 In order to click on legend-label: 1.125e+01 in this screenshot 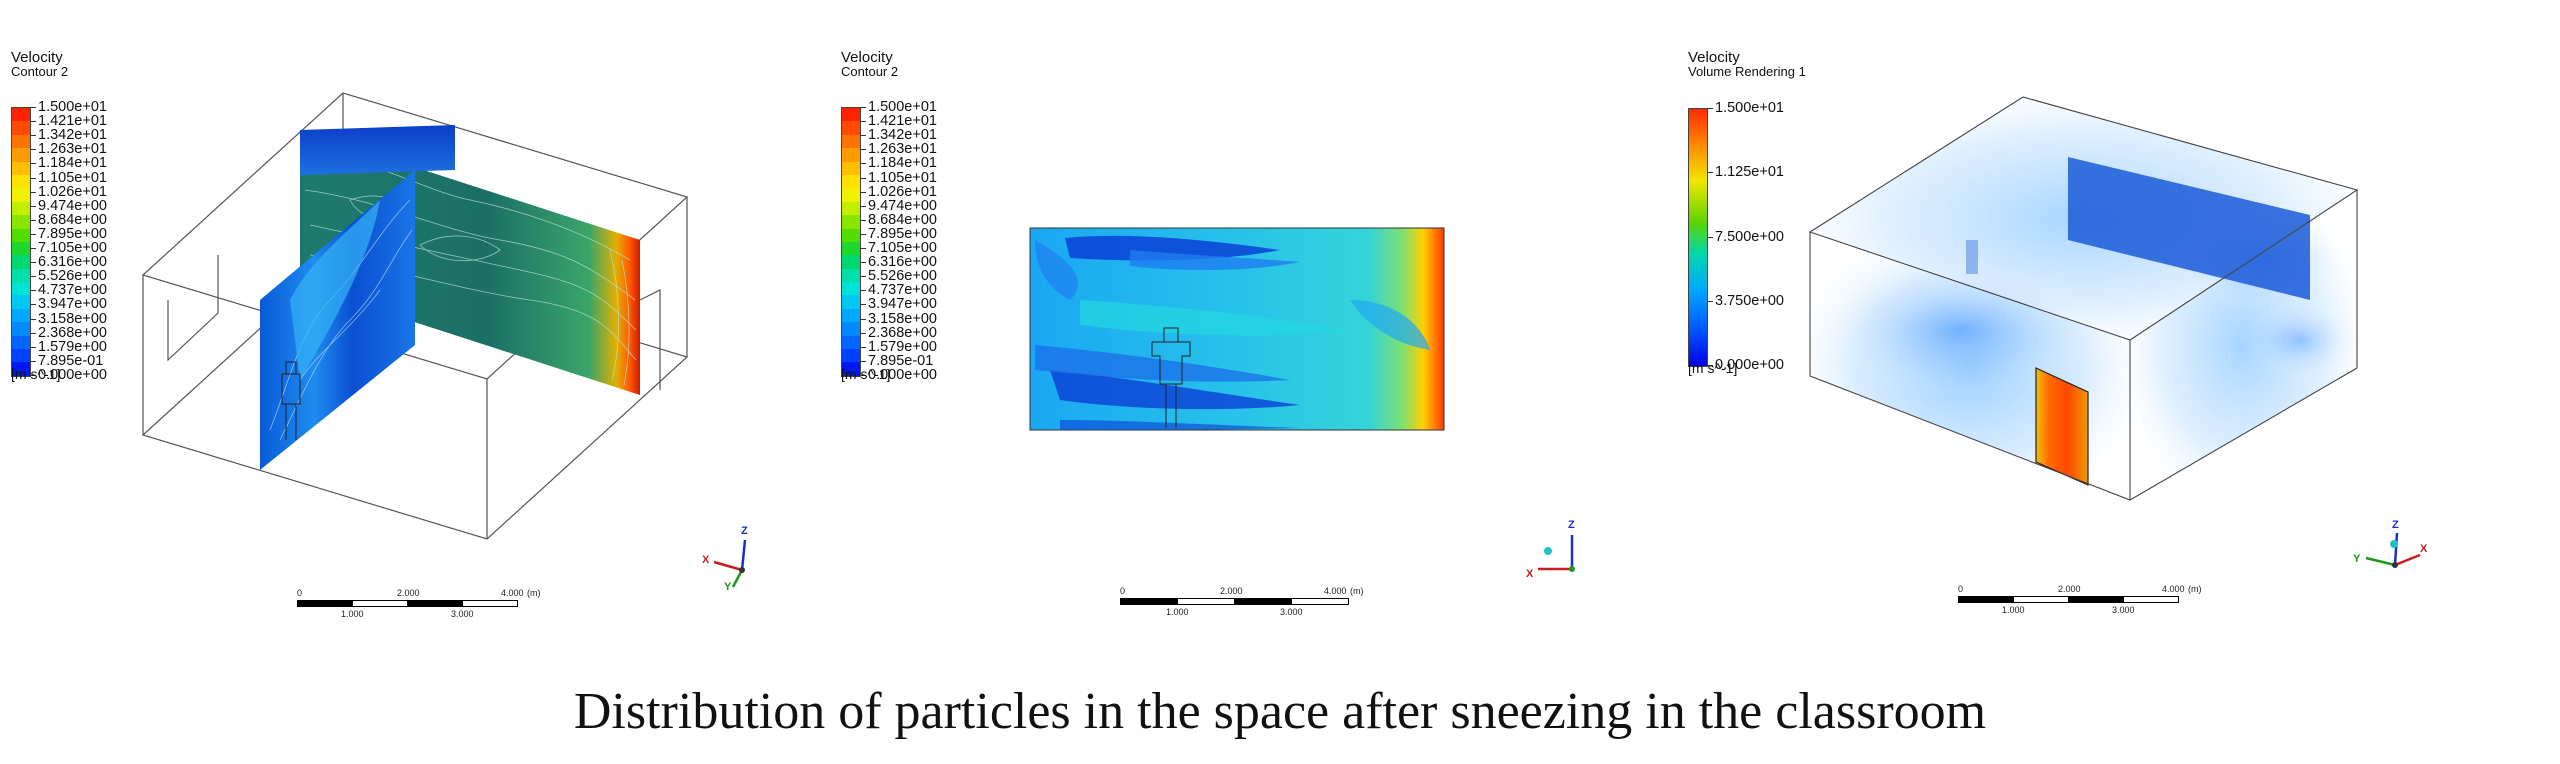, I will do `click(1749, 172)`.